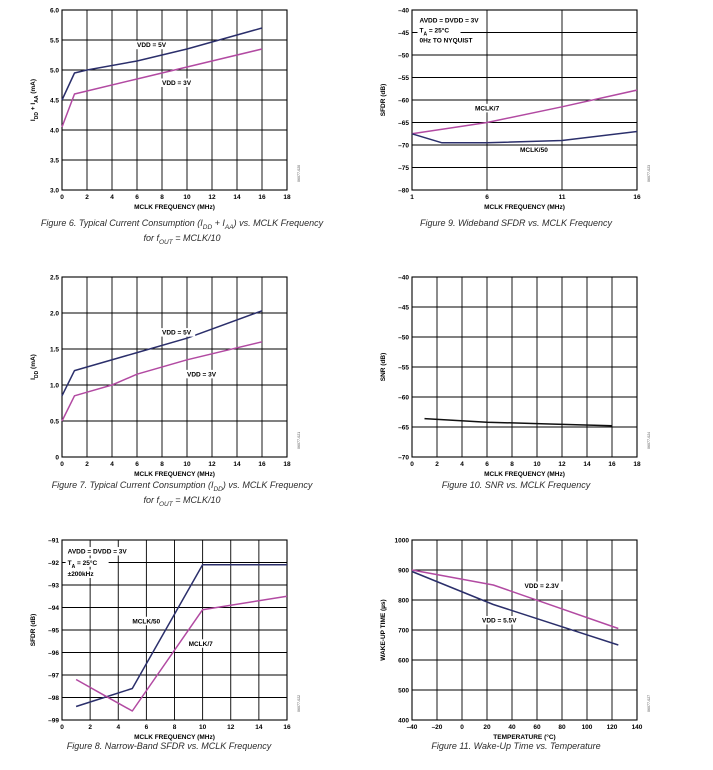  I want to click on annotation-label: VDD = 2.3V, so click(542, 586).